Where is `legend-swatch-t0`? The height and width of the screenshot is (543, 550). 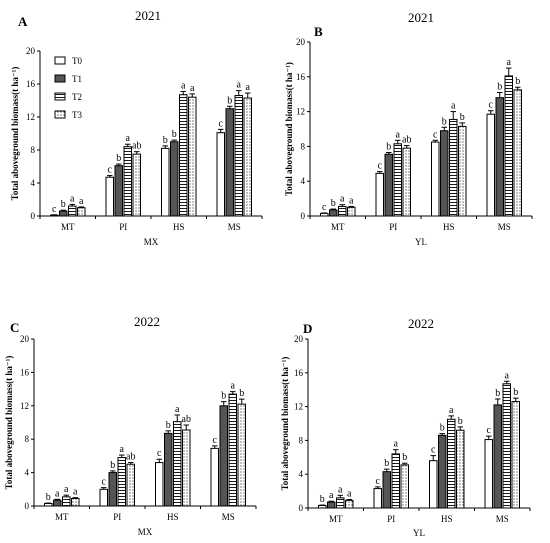
legend-swatch-t0 is located at coordinates (60, 60).